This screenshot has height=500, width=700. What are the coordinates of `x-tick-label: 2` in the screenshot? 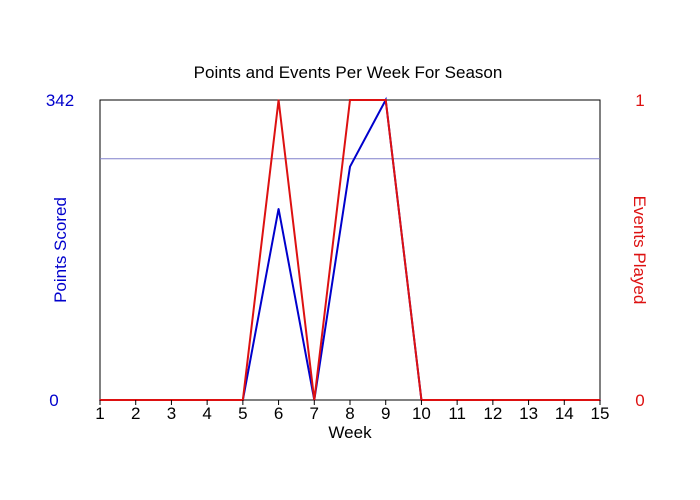 It's located at (135, 413).